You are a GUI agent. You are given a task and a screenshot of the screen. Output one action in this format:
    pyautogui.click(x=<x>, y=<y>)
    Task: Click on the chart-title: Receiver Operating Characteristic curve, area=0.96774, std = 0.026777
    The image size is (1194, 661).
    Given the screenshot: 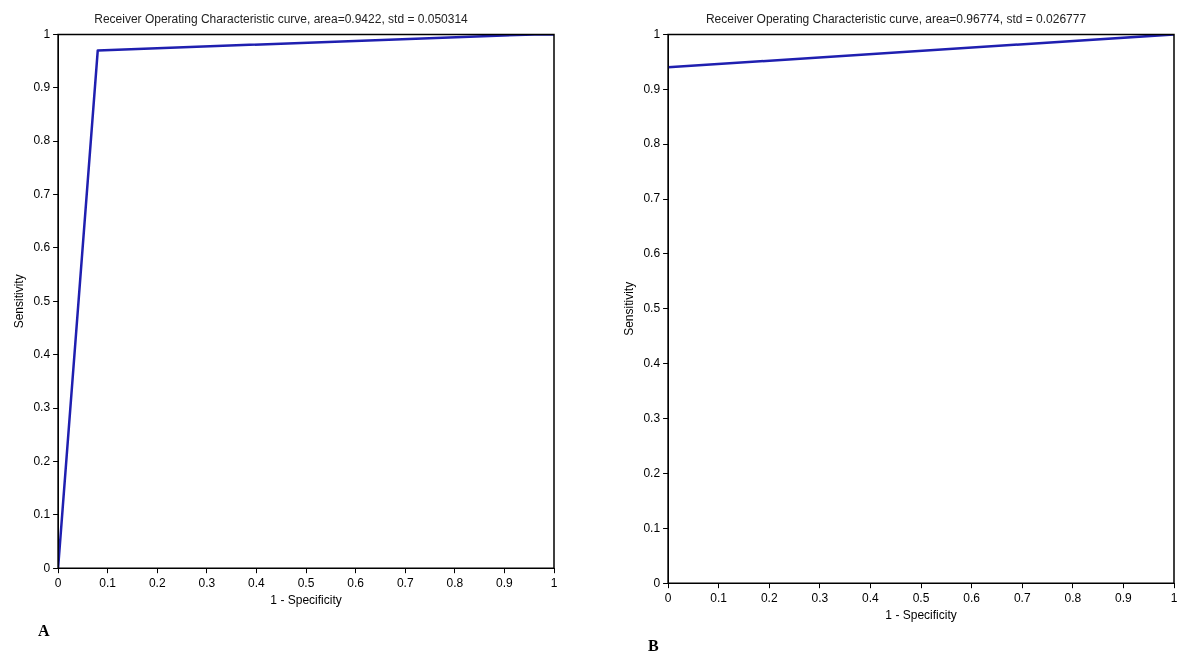 What is the action you would take?
    pyautogui.click(x=896, y=18)
    